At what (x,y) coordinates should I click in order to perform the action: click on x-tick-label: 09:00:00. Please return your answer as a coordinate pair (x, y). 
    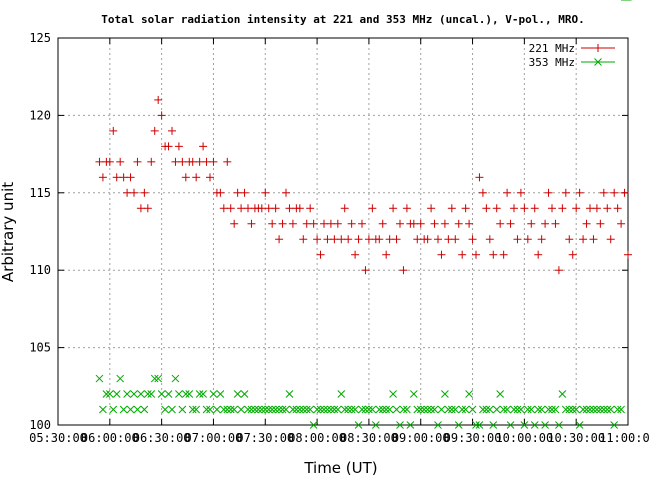
    Looking at the image, I should click on (421, 438).